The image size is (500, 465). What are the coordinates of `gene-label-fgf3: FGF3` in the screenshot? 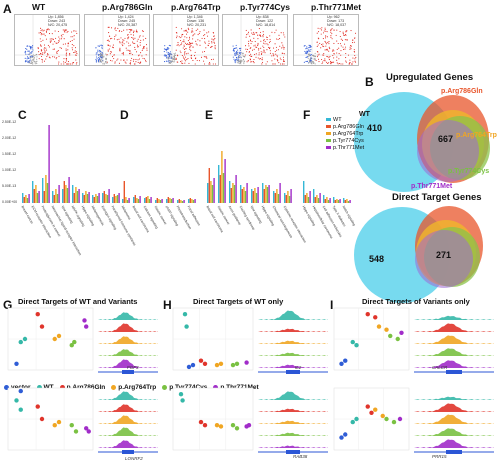 It's located at (133, 367).